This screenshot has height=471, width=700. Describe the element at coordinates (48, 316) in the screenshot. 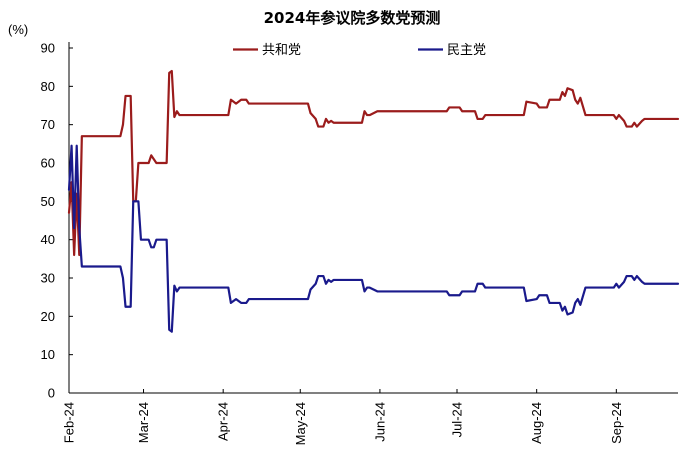

I see `y-tick-label: 20` at that location.